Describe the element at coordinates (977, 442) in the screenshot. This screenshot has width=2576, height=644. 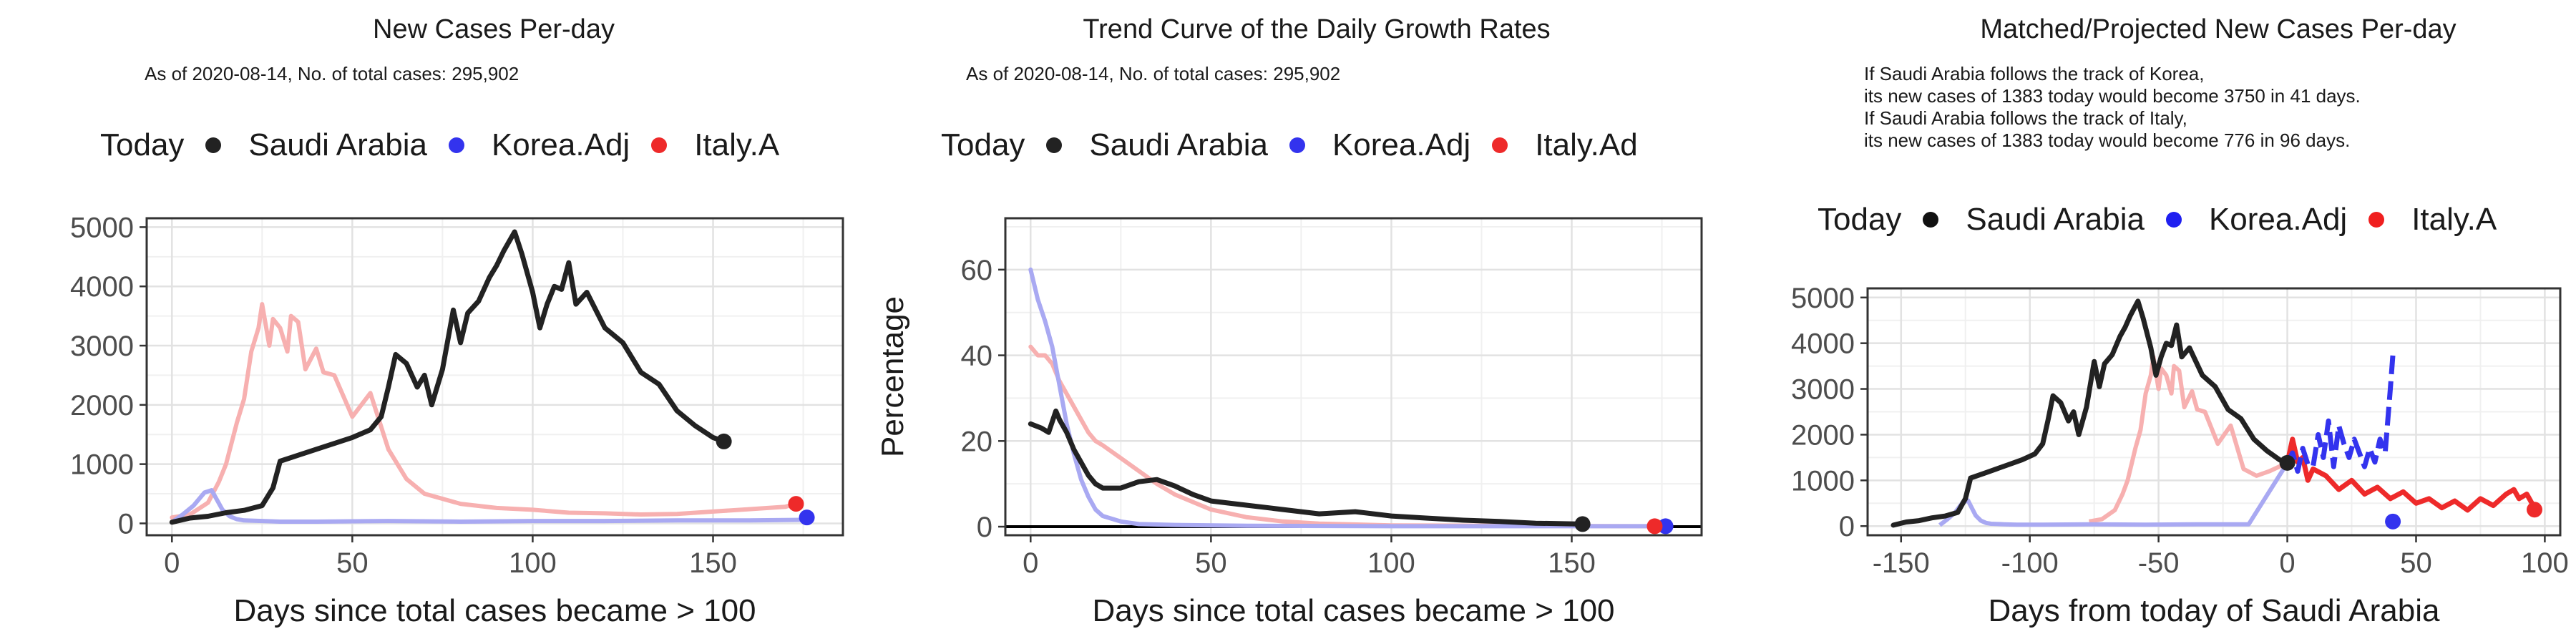
I see `y-tick-label: 20` at that location.